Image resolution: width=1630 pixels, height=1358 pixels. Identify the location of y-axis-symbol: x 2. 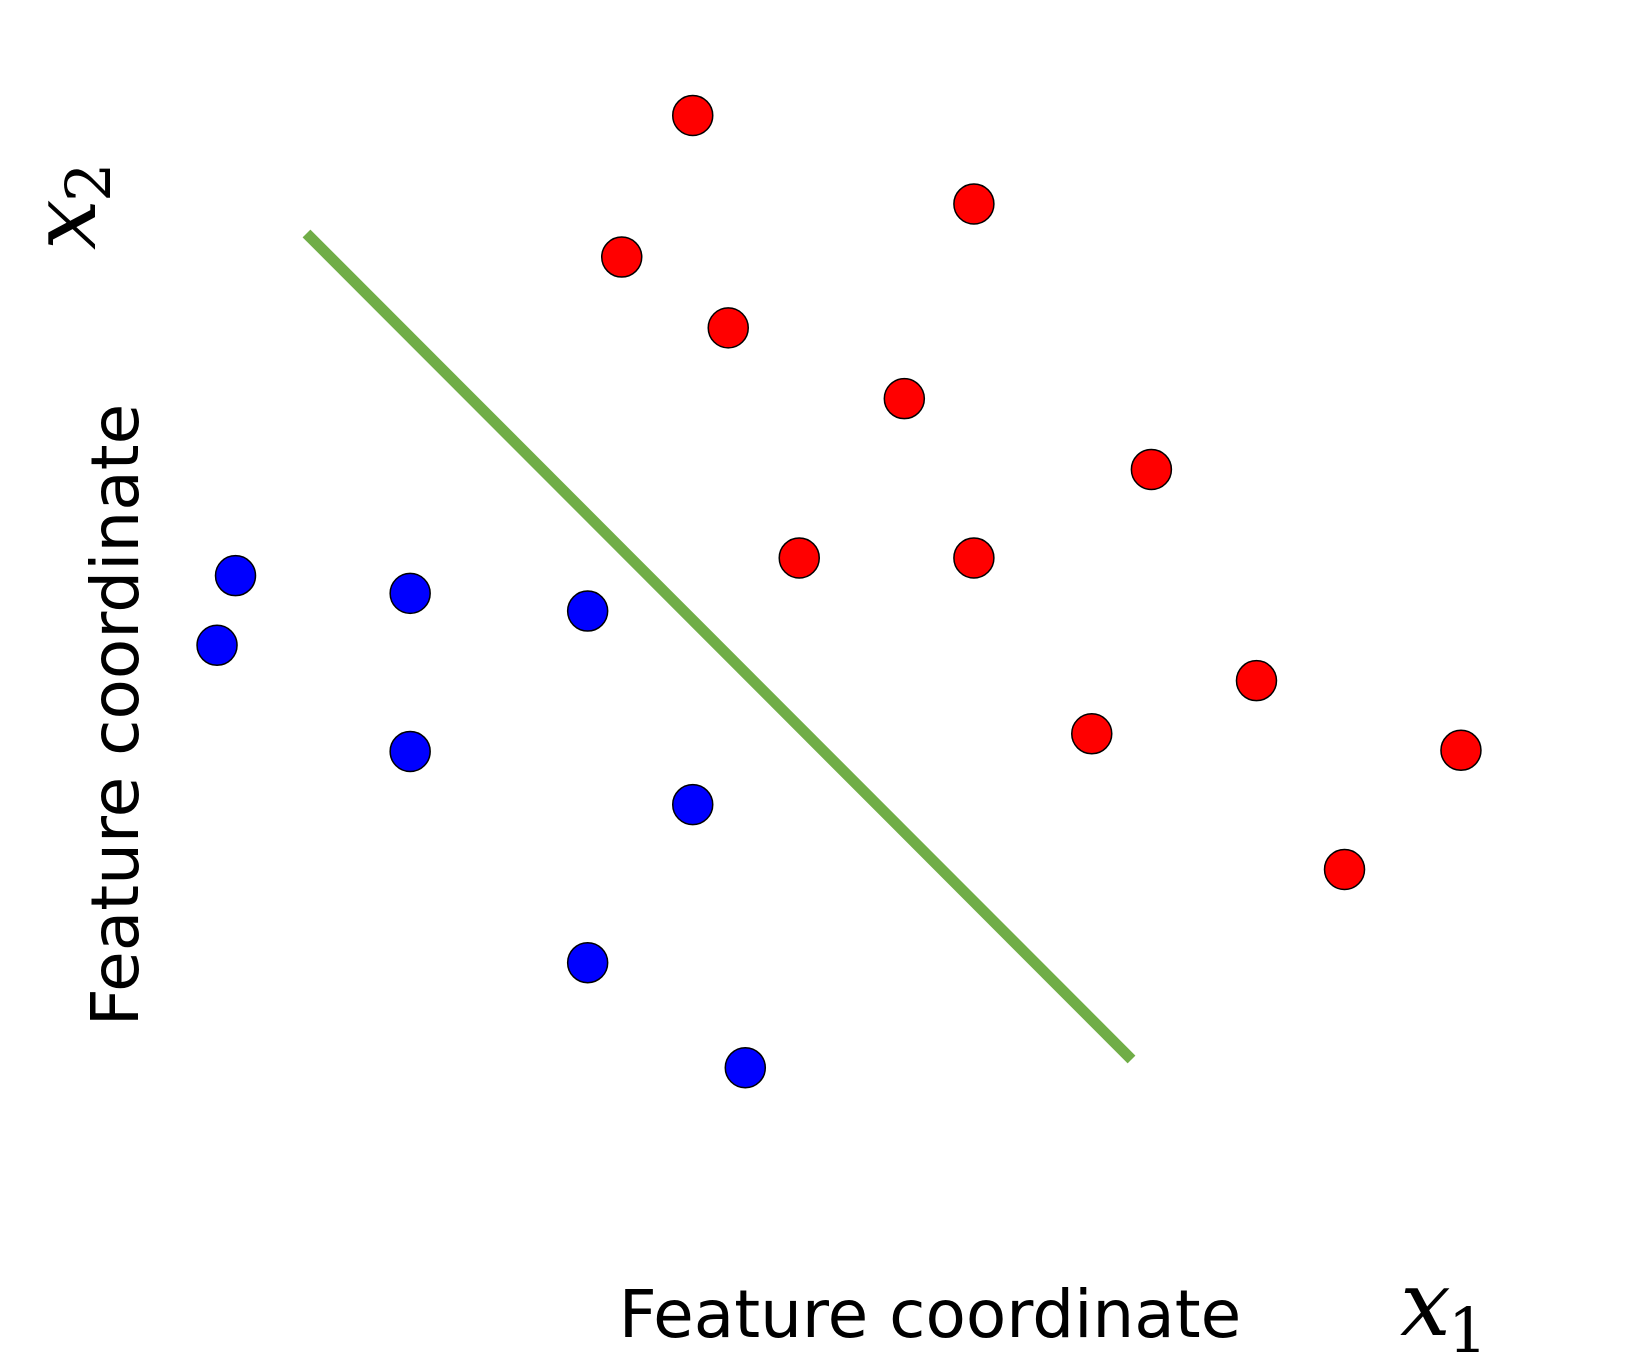
(68, 206).